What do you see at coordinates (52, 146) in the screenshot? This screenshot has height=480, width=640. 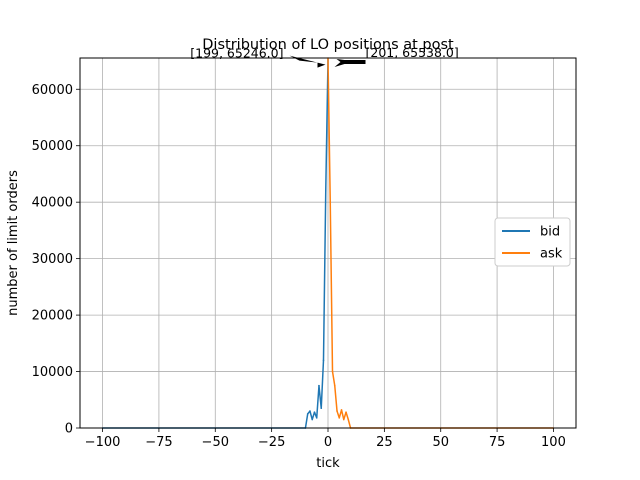 I see `y-tick-label: 50000` at bounding box center [52, 146].